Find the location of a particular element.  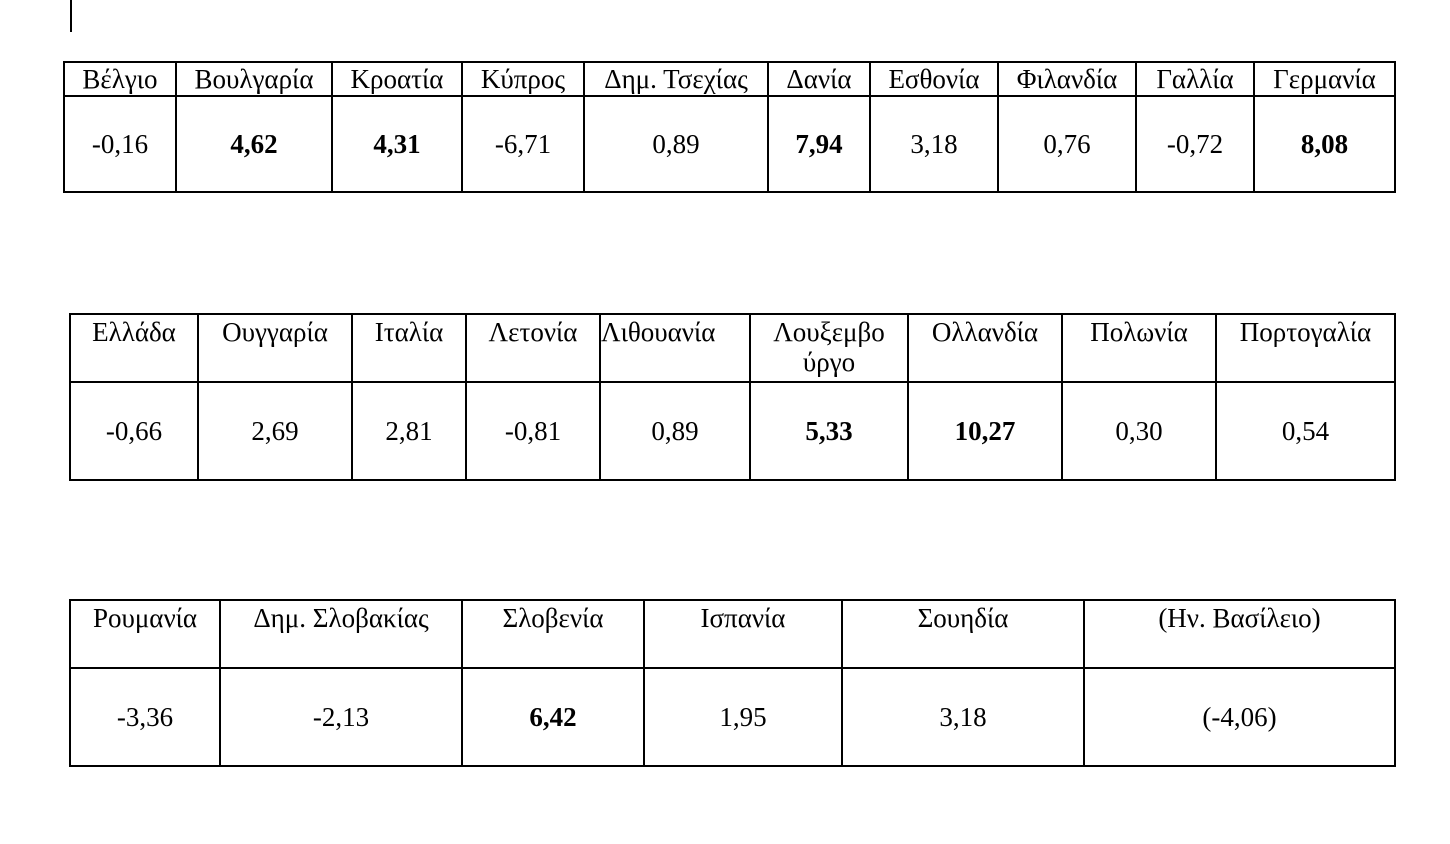

value-cell: 1,95 is located at coordinates (743, 717).